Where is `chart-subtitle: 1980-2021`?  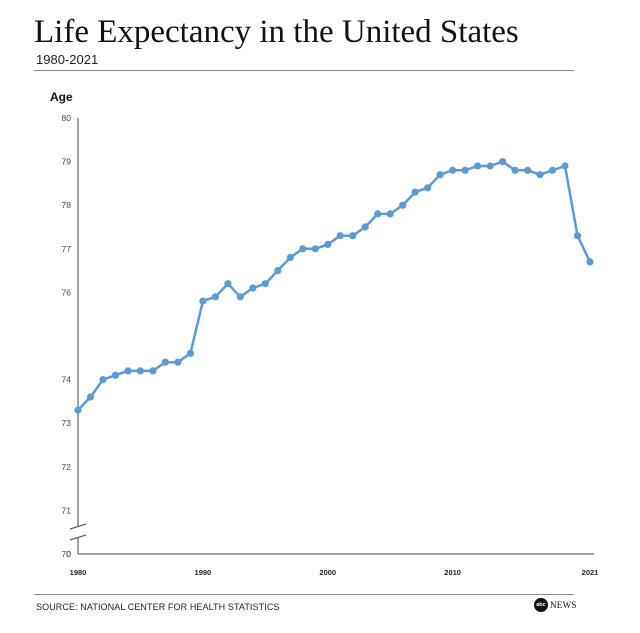
chart-subtitle: 1980-2021 is located at coordinates (67, 59).